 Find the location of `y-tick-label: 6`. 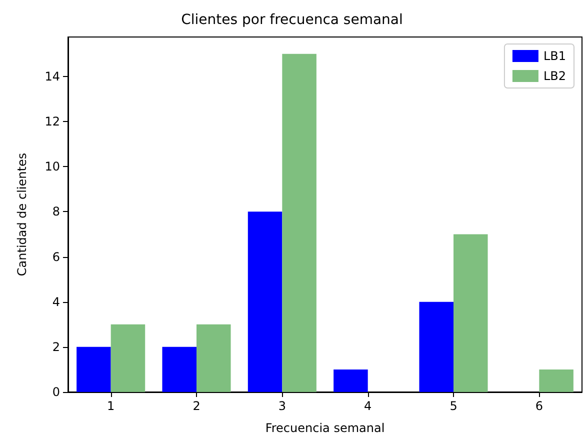

y-tick-label: 6 is located at coordinates (56, 257).